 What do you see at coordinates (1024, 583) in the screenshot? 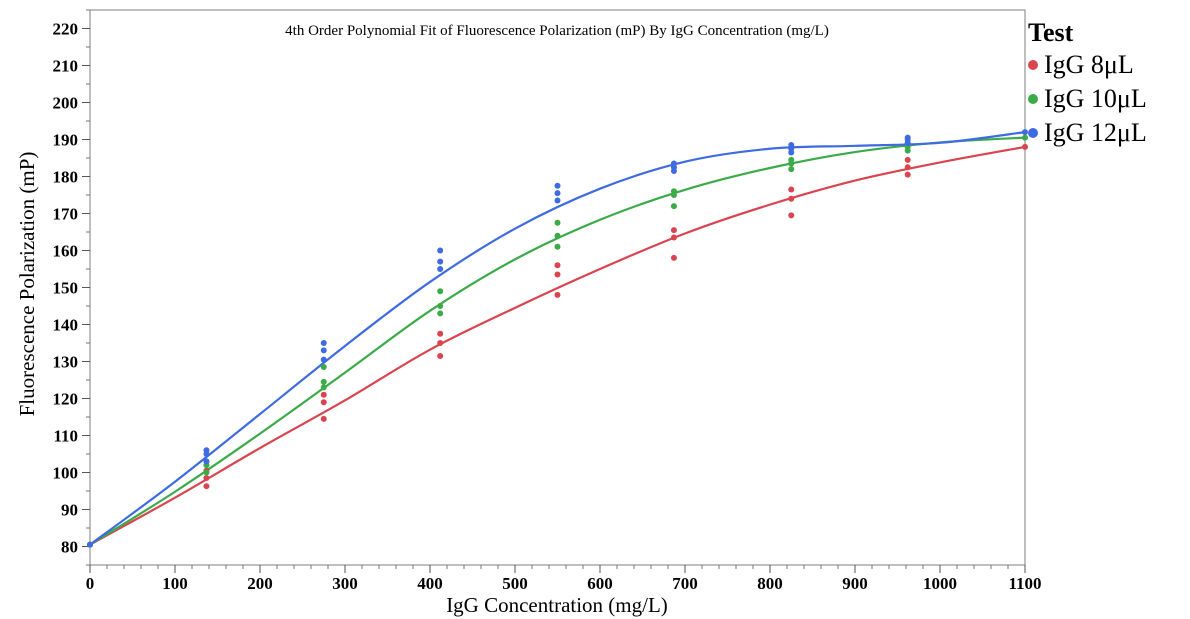
I see `x-tick-label: 1100` at bounding box center [1024, 583].